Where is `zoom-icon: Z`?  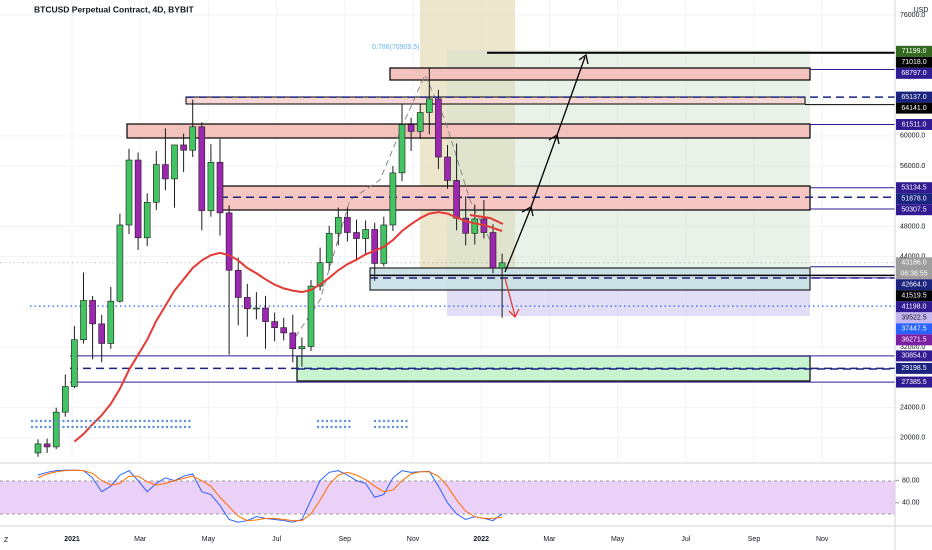 zoom-icon: Z is located at coordinates (6, 540).